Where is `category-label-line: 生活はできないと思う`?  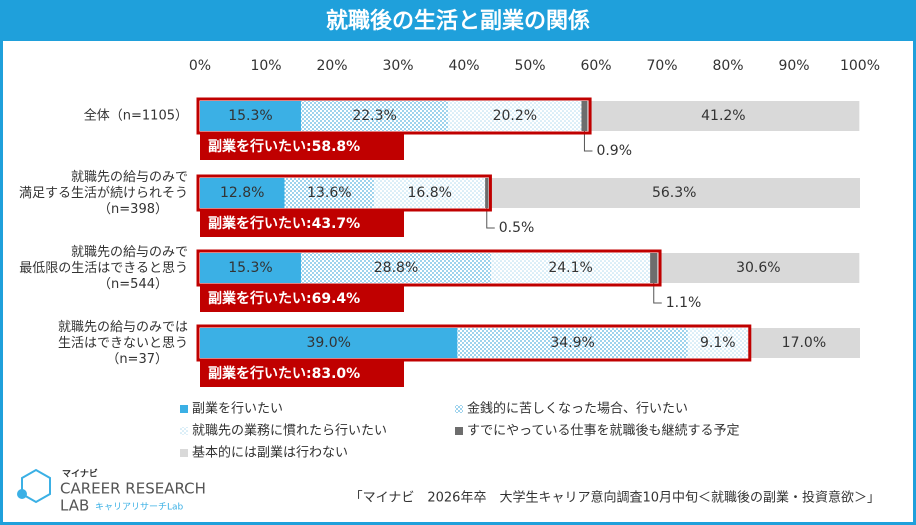 category-label-line: 生活はできないと思う is located at coordinates (123, 343).